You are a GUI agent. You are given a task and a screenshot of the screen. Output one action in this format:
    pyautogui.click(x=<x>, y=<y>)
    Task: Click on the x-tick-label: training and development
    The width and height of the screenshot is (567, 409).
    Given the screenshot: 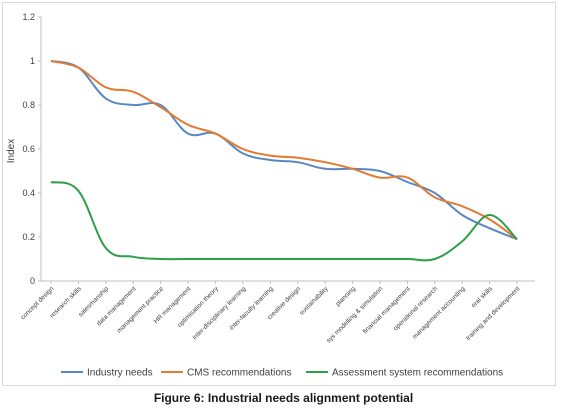 What is the action you would take?
    pyautogui.click(x=493, y=313)
    